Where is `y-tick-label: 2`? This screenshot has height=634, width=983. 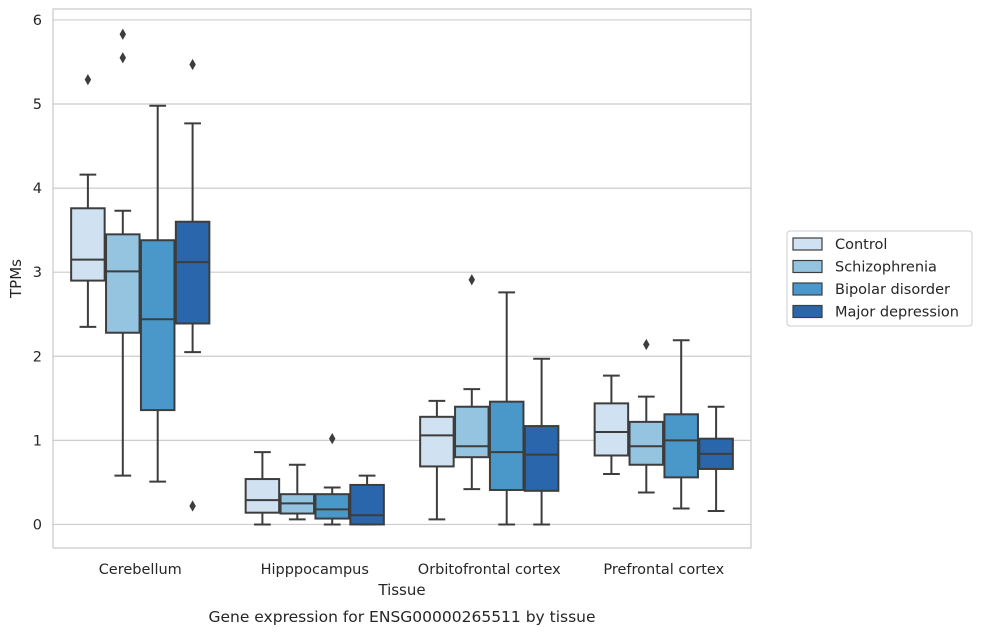
y-tick-label: 2 is located at coordinates (37, 357).